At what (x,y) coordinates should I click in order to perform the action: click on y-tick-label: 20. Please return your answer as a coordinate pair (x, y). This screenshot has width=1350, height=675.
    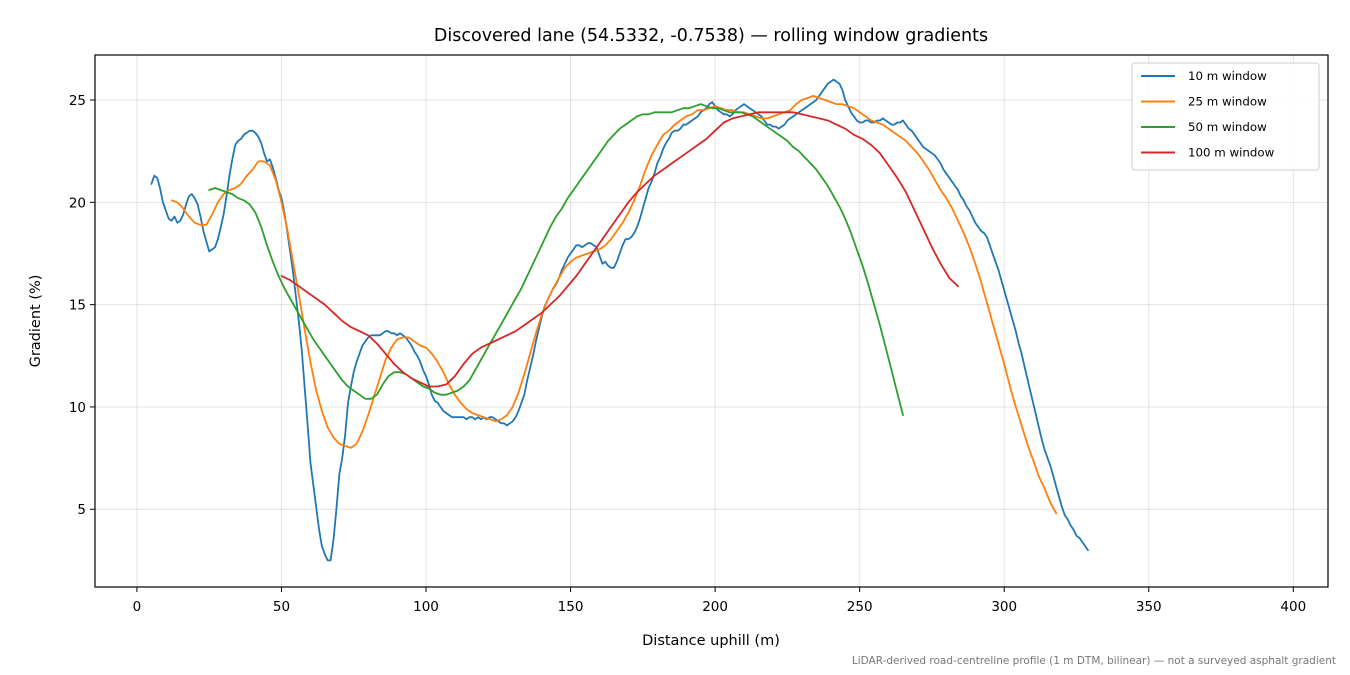
    Looking at the image, I should click on (77, 203).